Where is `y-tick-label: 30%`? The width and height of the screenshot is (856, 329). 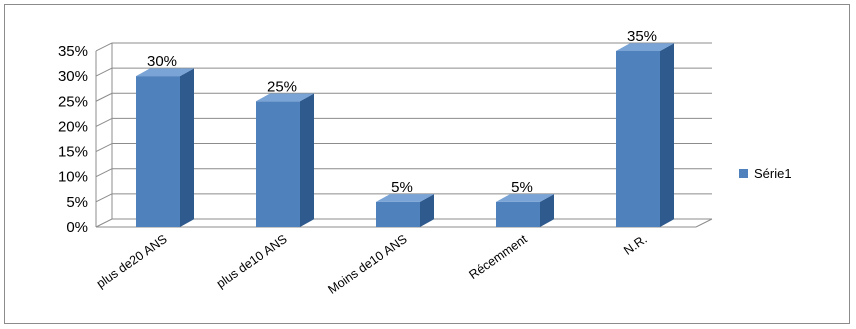
y-tick-label: 30% is located at coordinates (73, 76).